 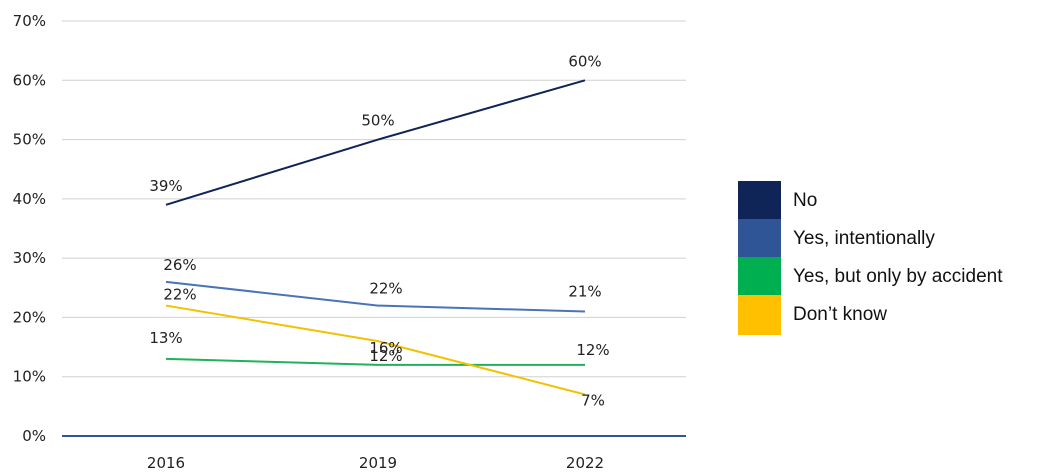 I want to click on data-label: 39%, so click(x=165, y=186).